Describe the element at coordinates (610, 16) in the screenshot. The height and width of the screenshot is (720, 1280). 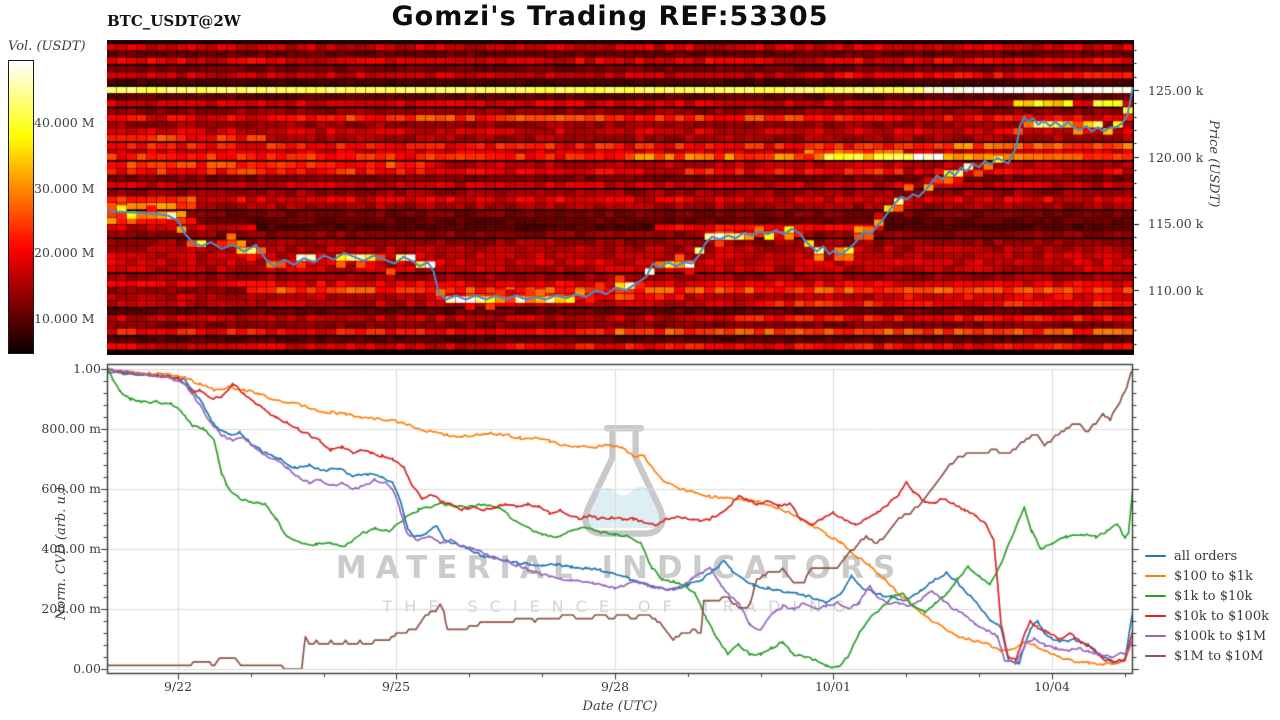
I see `page-title: Gomzi's Trading REF:53305` at that location.